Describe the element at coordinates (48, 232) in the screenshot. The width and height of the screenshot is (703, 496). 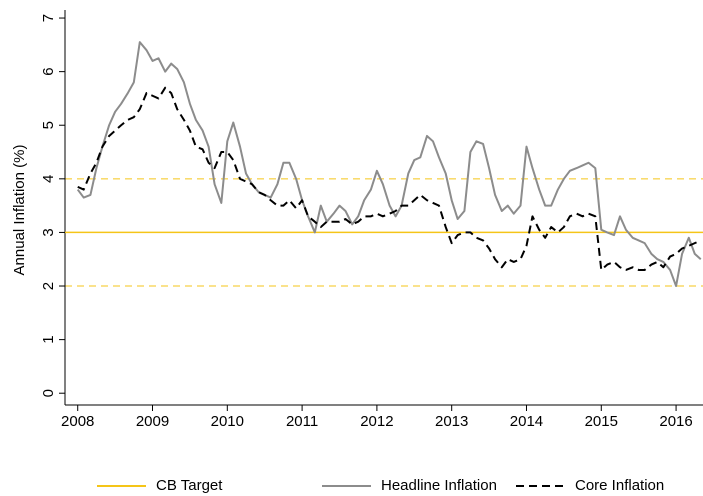
I see `y-tick-label: 3` at that location.